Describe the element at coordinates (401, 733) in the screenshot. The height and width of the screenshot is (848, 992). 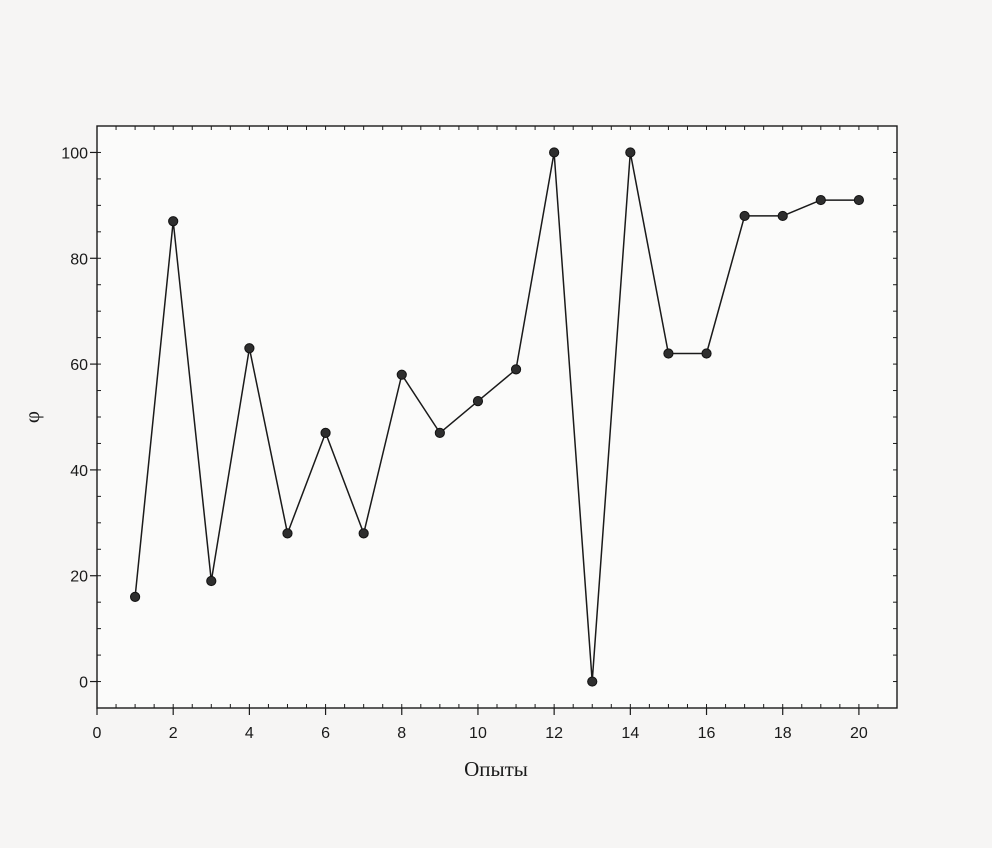
I see `x-tick-label: 8` at that location.